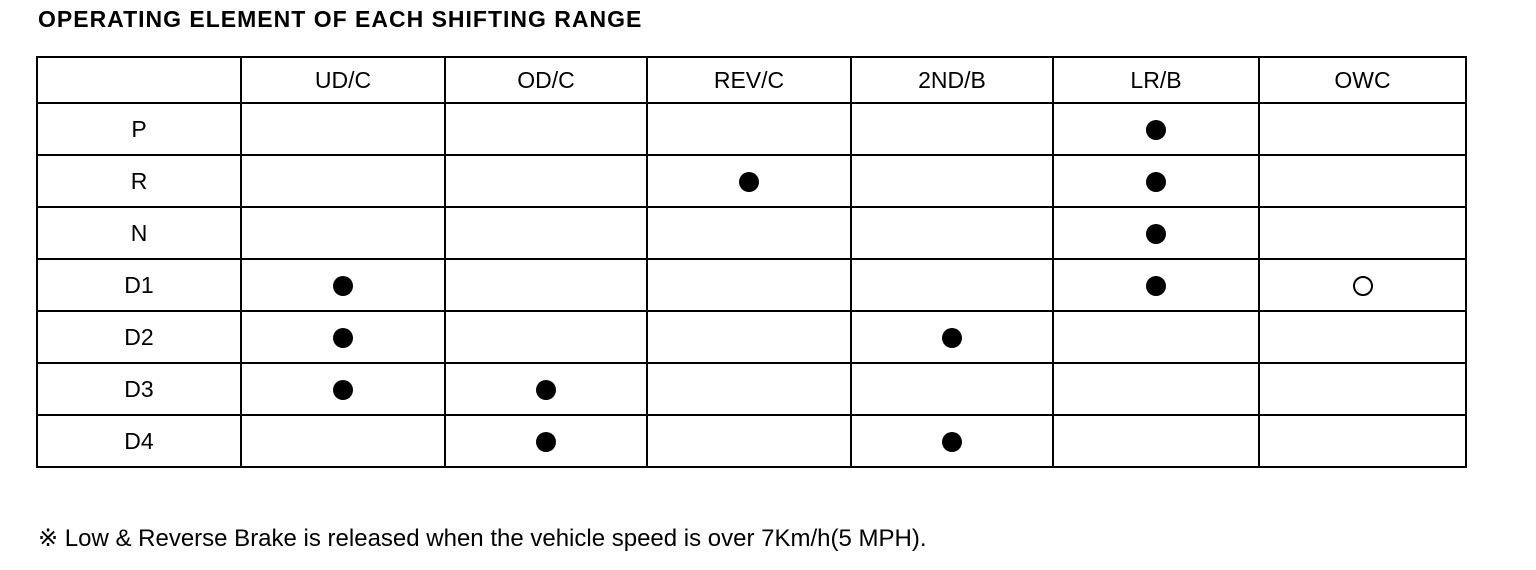  I want to click on table-row: D3, so click(751, 389).